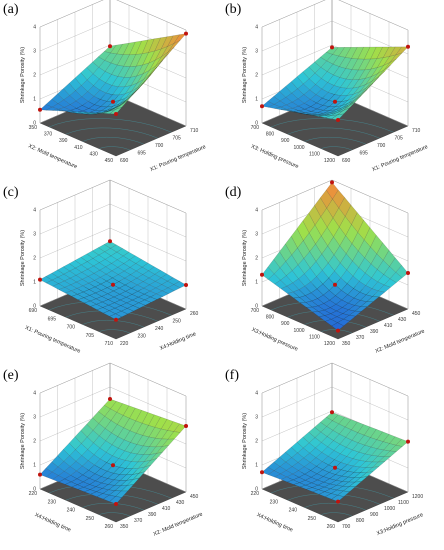  I want to click on y-tick-label: 900, so click(374, 515).